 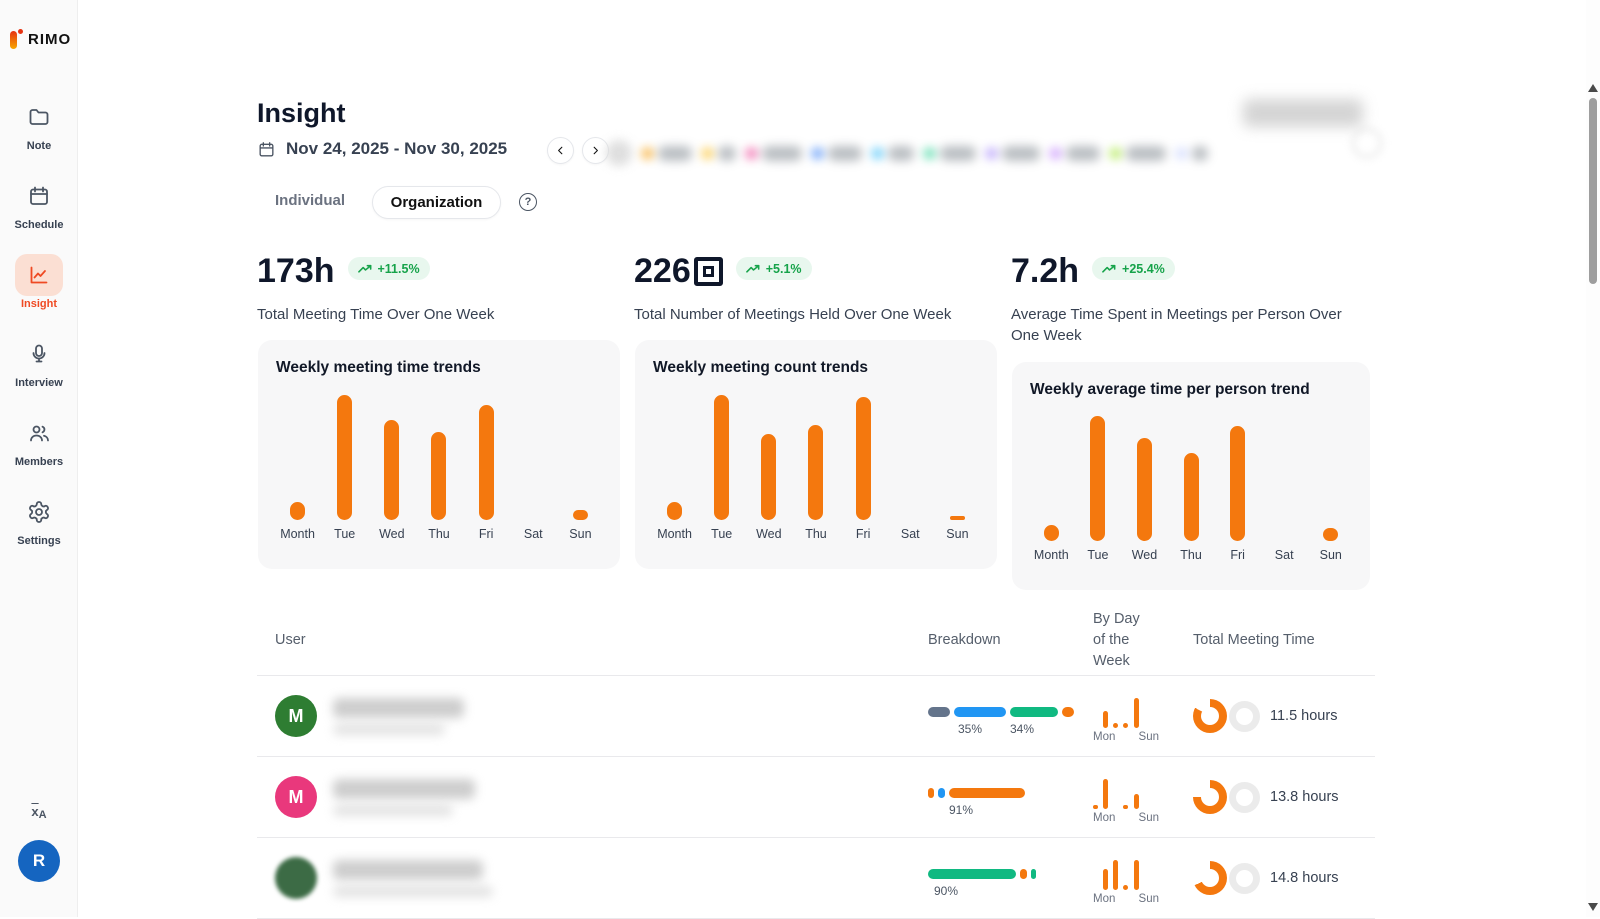 What do you see at coordinates (39, 433) in the screenshot?
I see `people-icon` at bounding box center [39, 433].